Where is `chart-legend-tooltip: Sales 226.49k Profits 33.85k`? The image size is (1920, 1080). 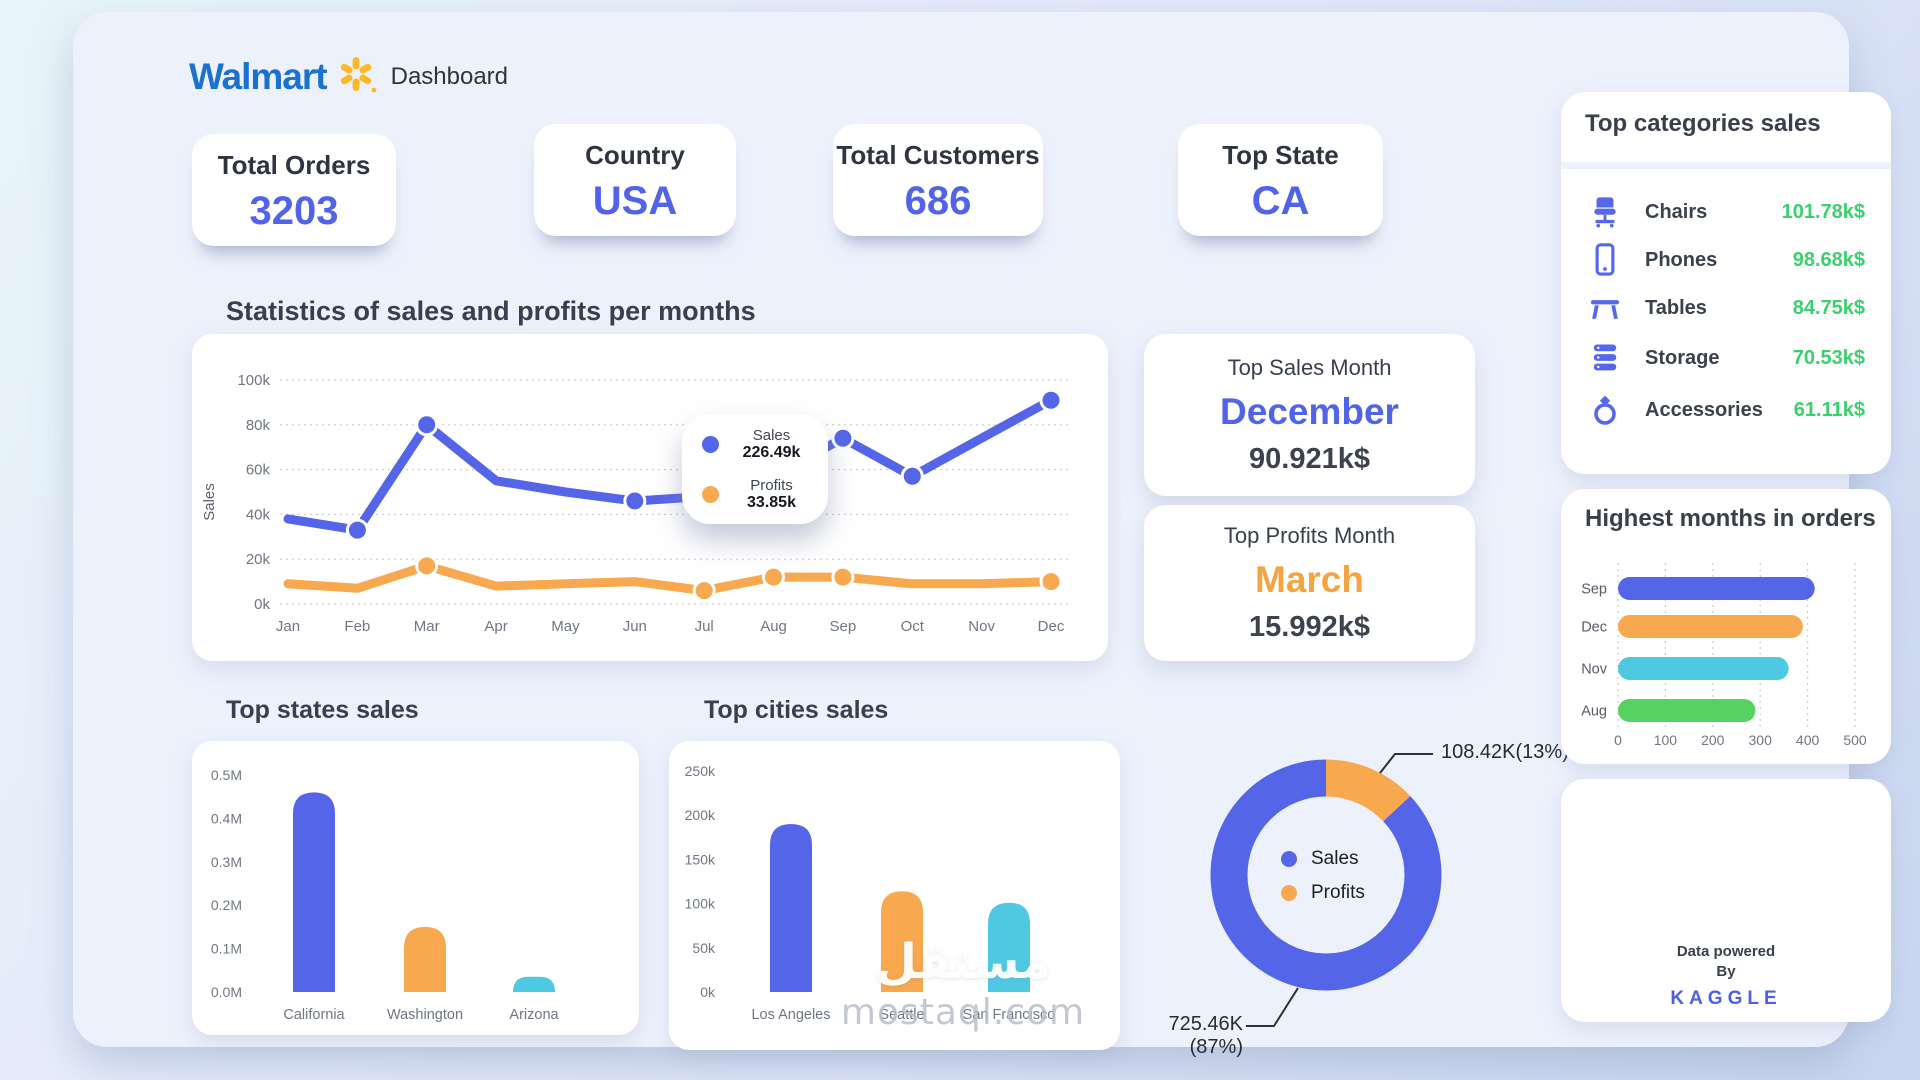
chart-legend-tooltip: Sales 226.49k Profits 33.85k is located at coordinates (755, 469).